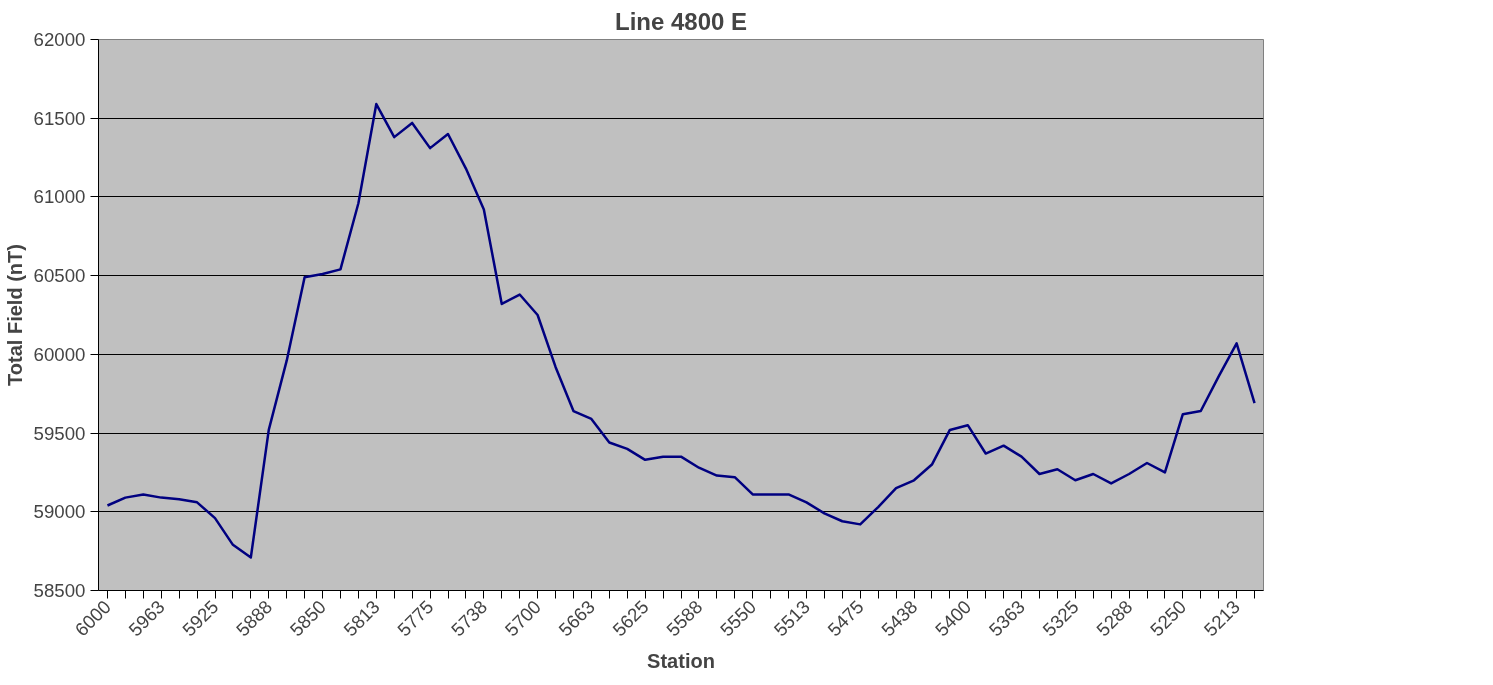  Describe the element at coordinates (59, 39) in the screenshot. I see `y-tick-label: 62000` at that location.